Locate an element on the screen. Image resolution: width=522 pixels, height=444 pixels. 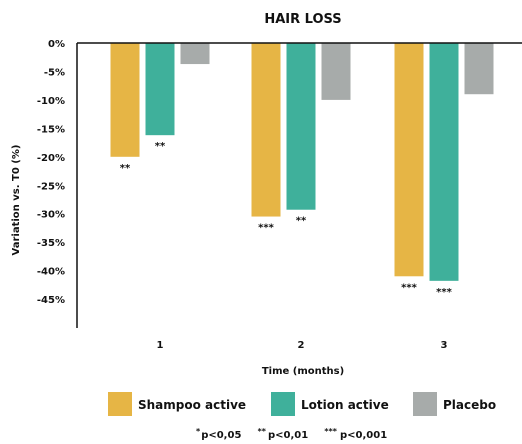
legend-label: Lotion active is located at coordinates (345, 405).